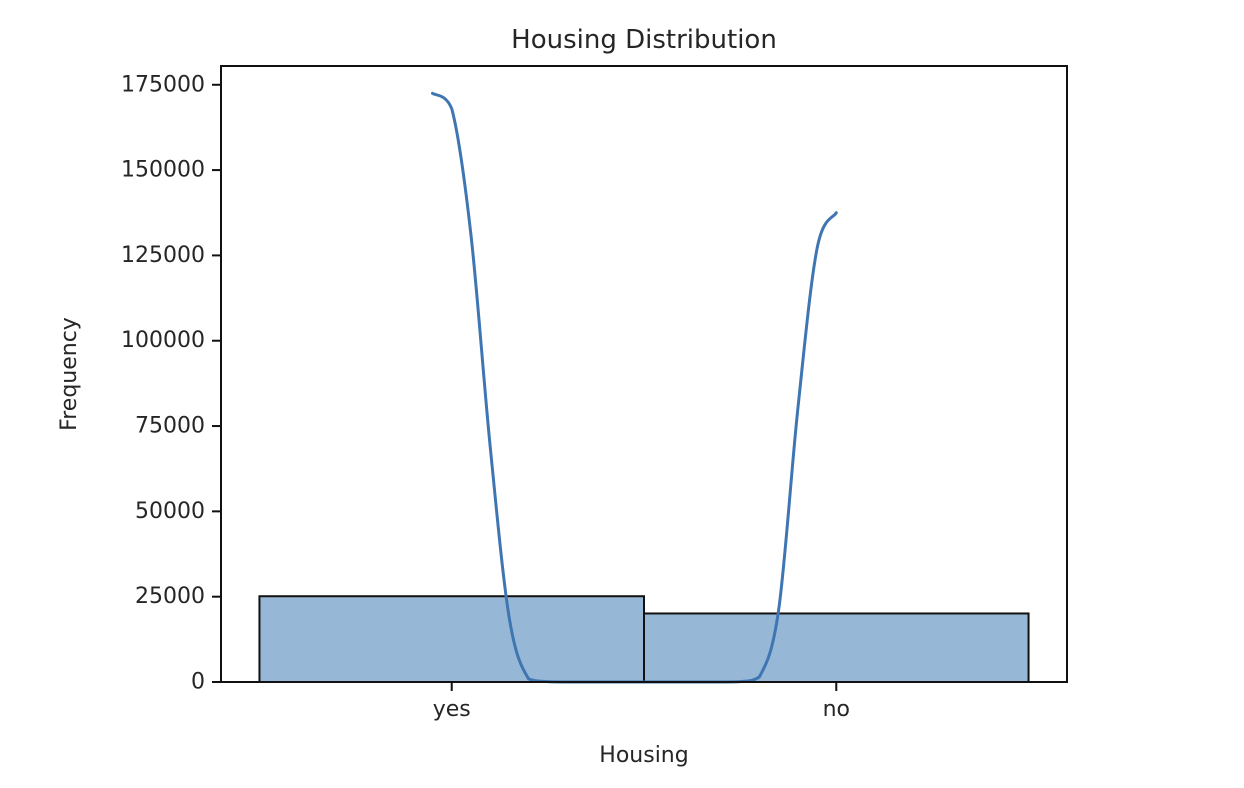  What do you see at coordinates (163, 170) in the screenshot?
I see `y-tick-label: 150000` at bounding box center [163, 170].